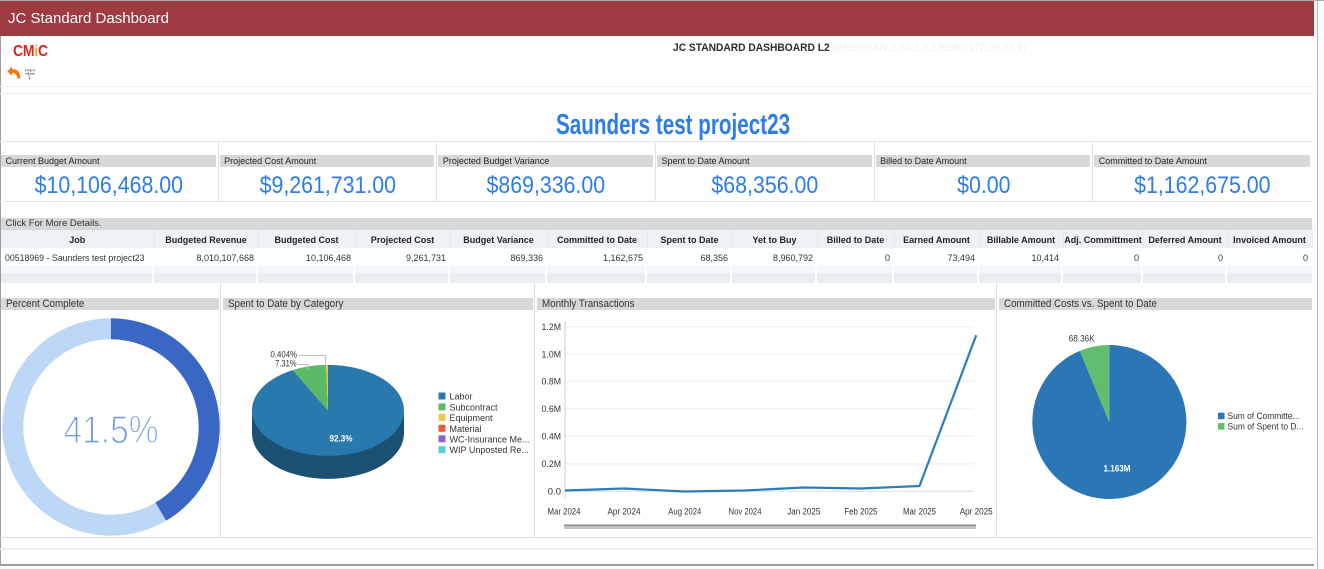 The image size is (1324, 569). What do you see at coordinates (1082, 339) in the screenshot?
I see `svg-text: 68.36K` at bounding box center [1082, 339].